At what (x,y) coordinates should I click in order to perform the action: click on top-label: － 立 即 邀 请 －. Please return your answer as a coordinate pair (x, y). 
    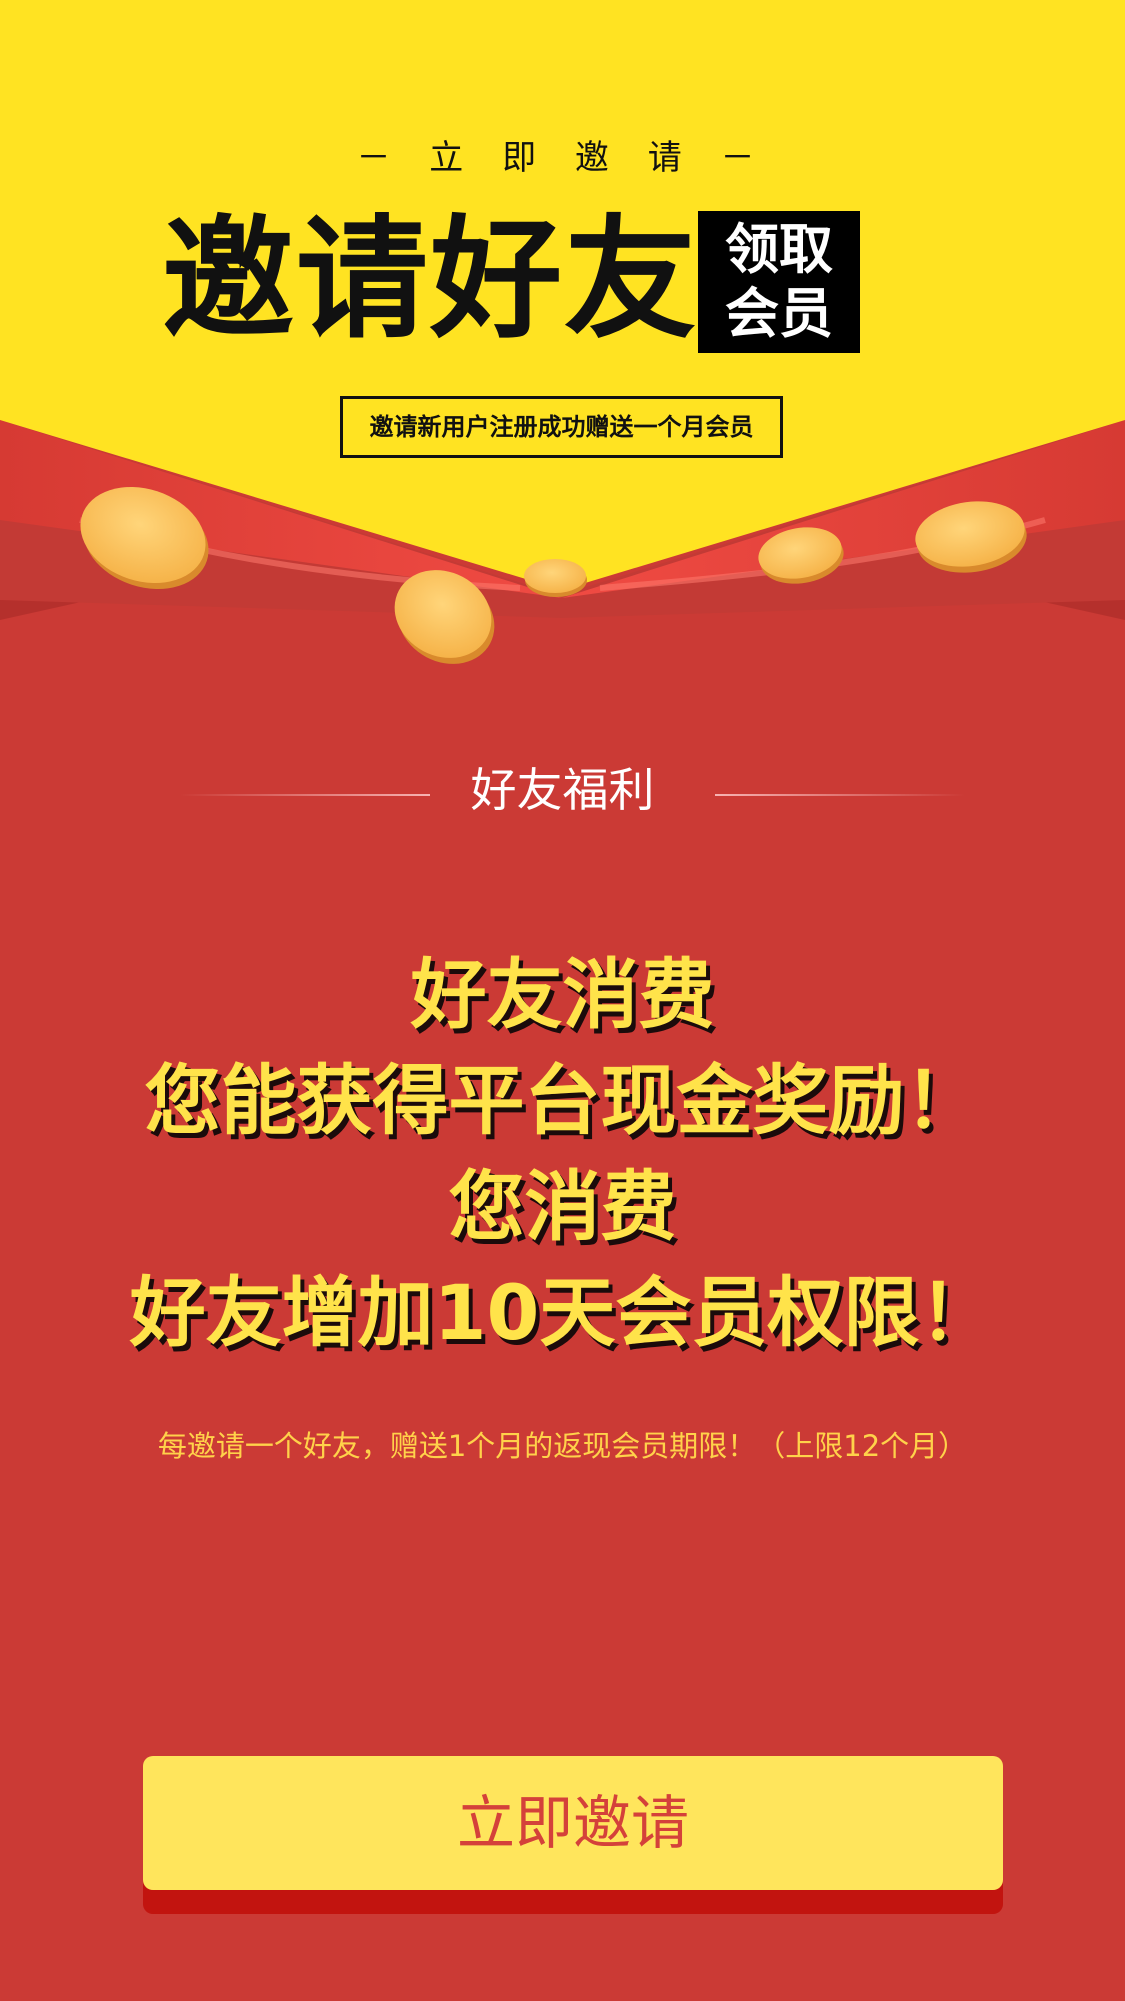
    Looking at the image, I should click on (562, 158).